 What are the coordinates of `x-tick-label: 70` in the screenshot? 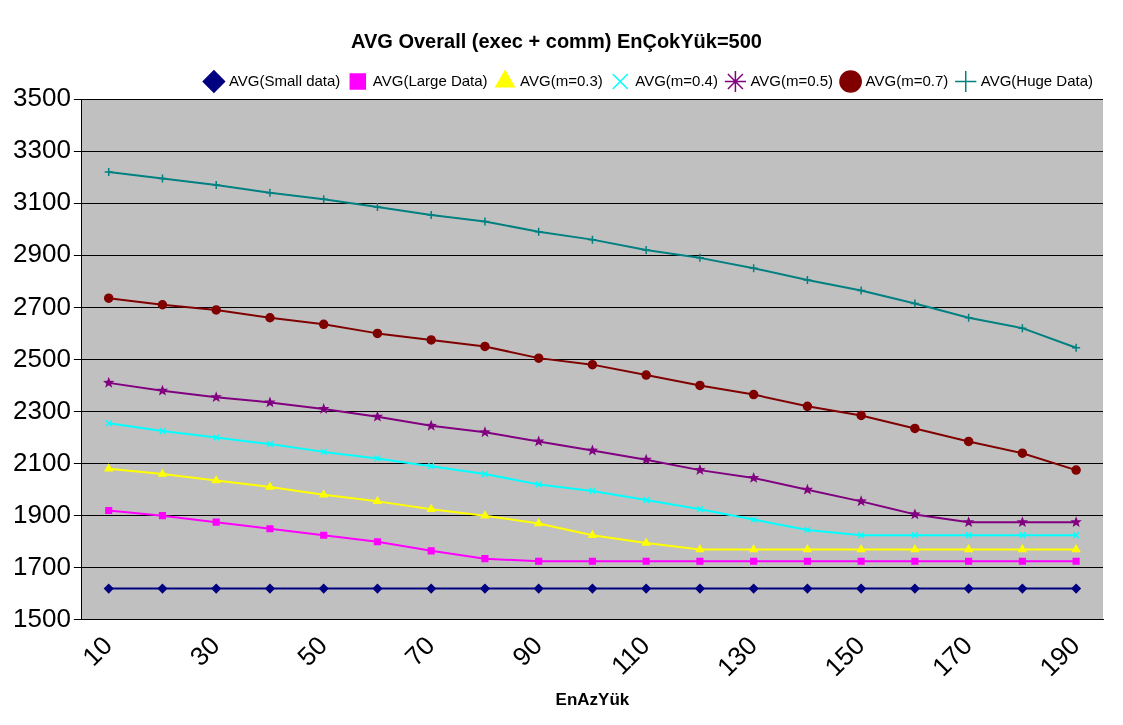 It's located at (419, 651).